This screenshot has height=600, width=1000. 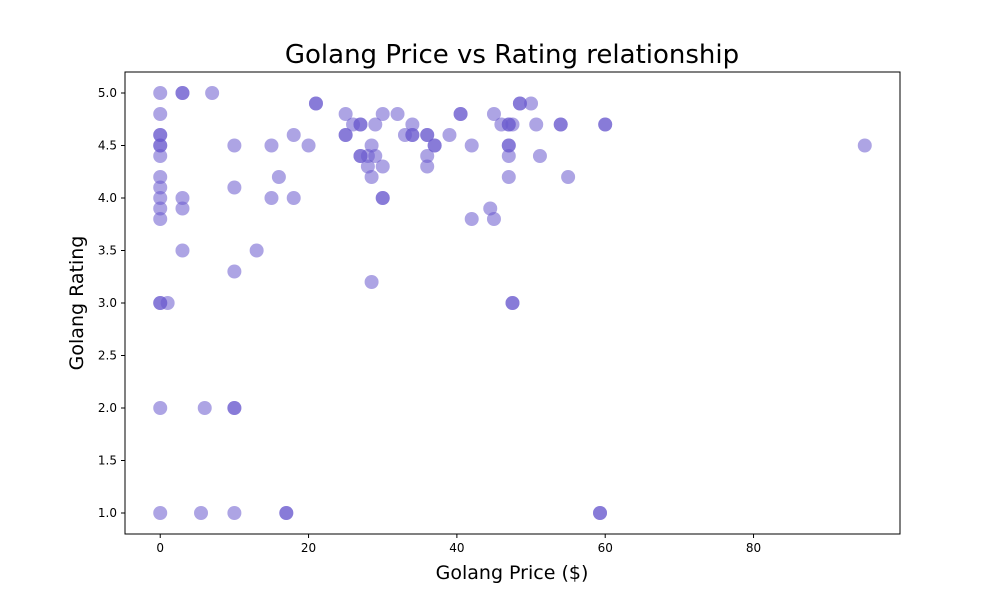 What do you see at coordinates (753, 548) in the screenshot?
I see `x-tick-label: 80` at bounding box center [753, 548].